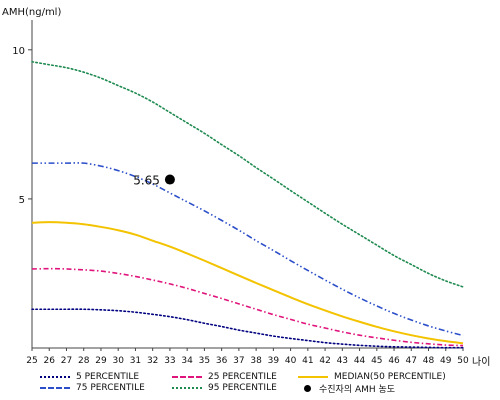  What do you see at coordinates (187, 377) in the screenshot?
I see `legend-swatch-25-percentile` at bounding box center [187, 377].